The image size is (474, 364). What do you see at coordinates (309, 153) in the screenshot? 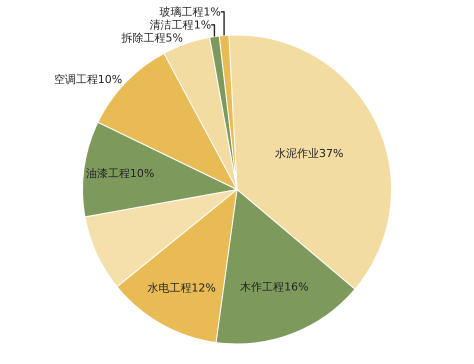
I see `slice-label: 水泥作业37%` at bounding box center [309, 153].